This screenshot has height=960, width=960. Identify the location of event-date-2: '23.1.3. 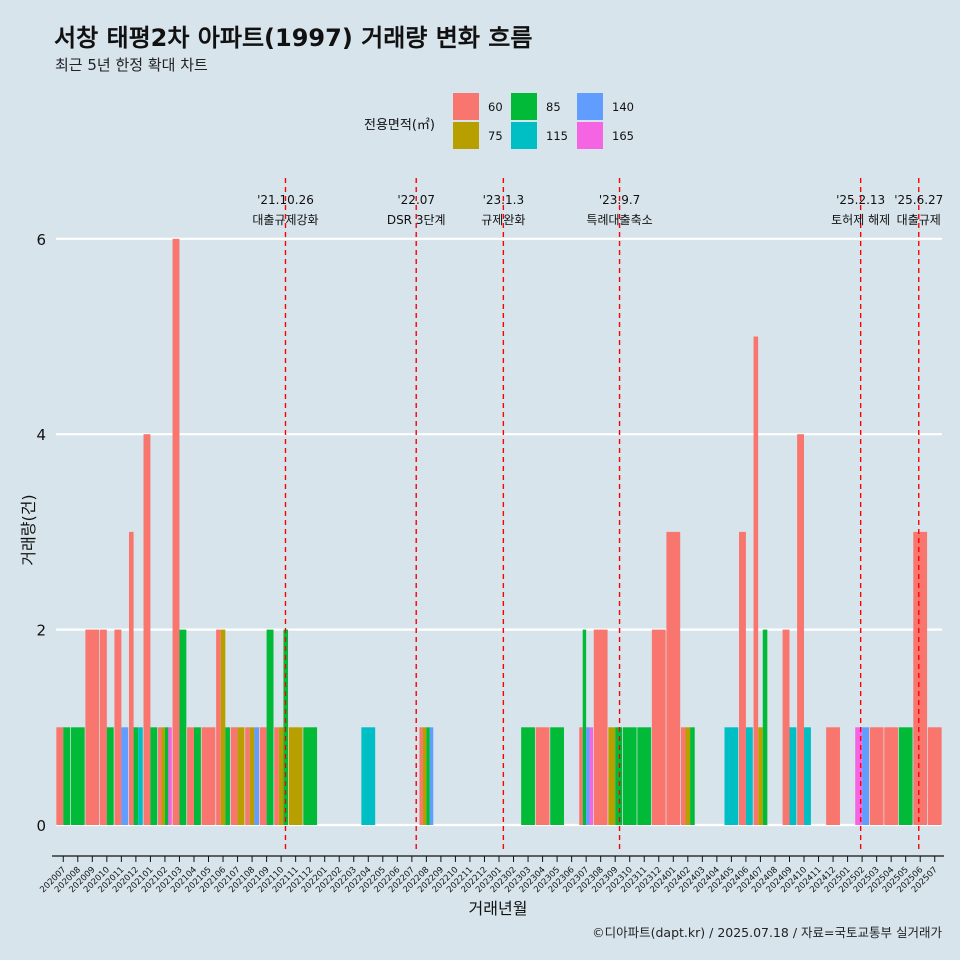
(503, 200).